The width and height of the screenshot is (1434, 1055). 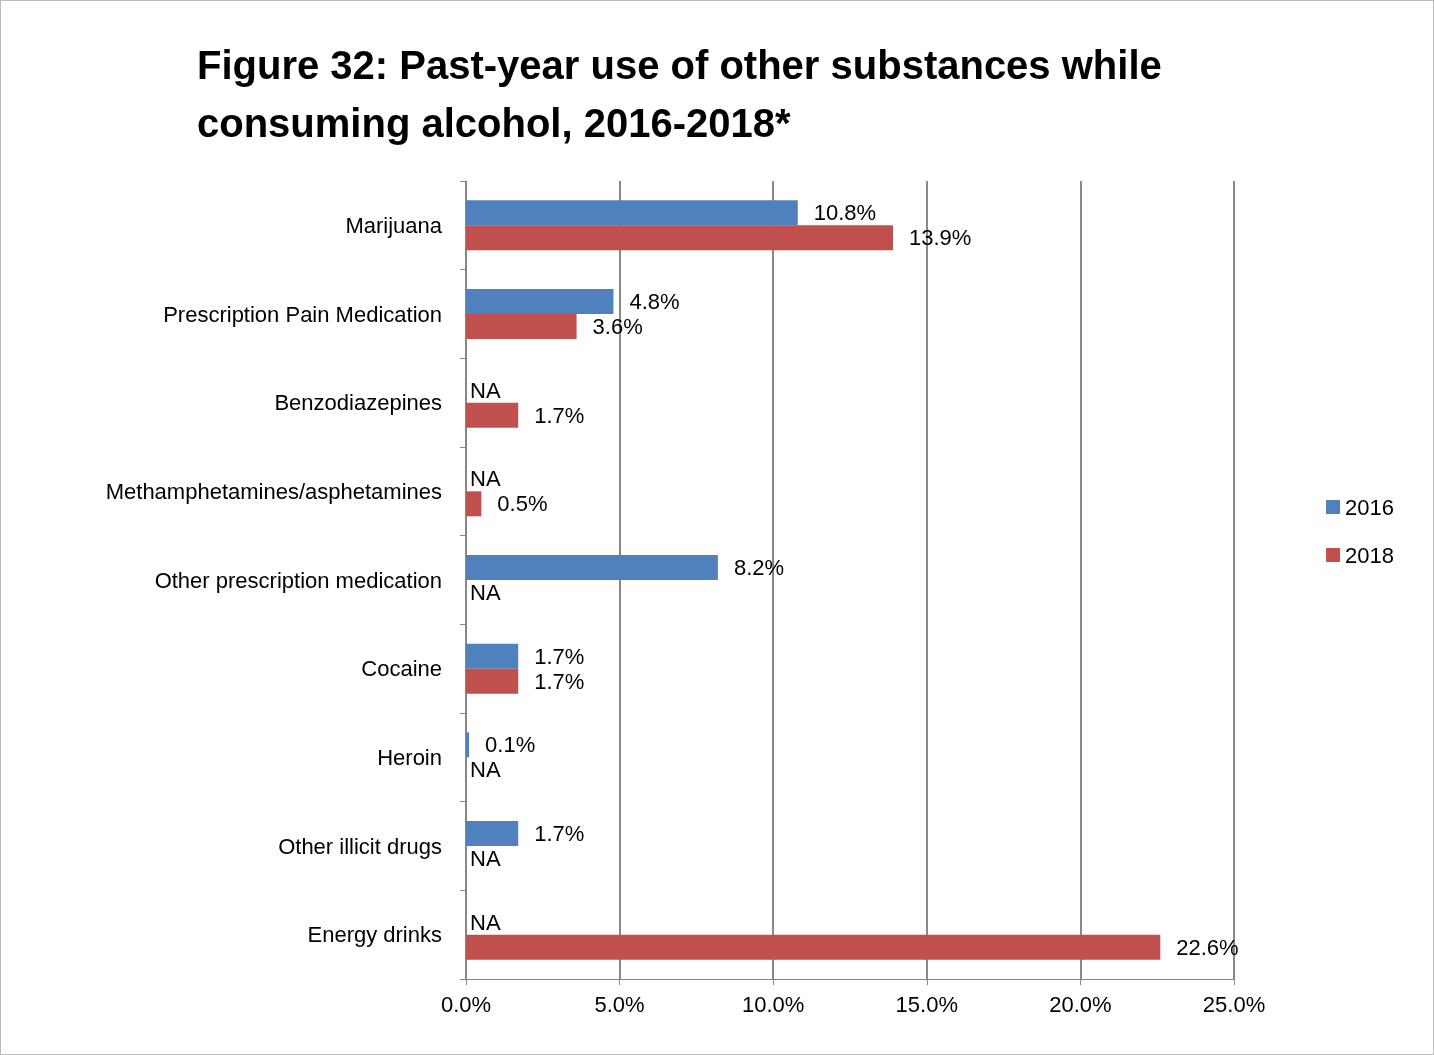 I want to click on data-label: 8.2%, so click(x=759, y=567).